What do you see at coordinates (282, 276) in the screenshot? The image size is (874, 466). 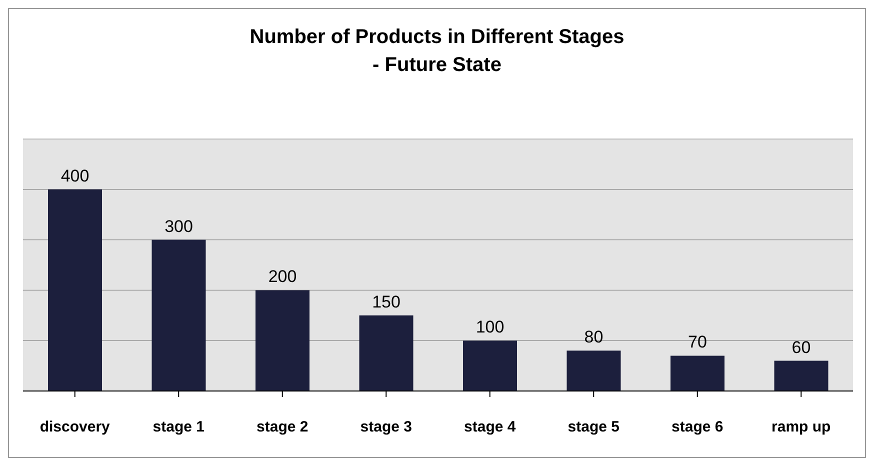 I see `data-label: 200` at bounding box center [282, 276].